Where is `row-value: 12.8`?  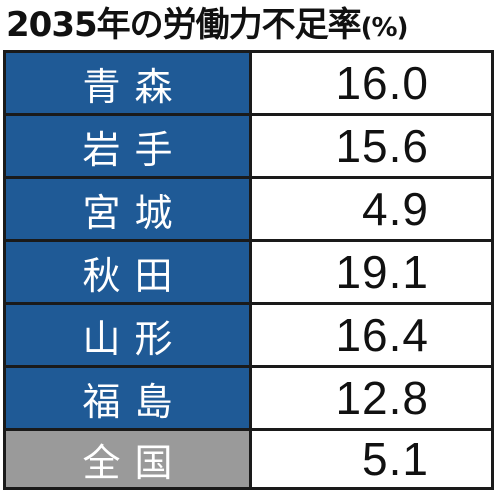
row-value: 12.8 is located at coordinates (371, 398).